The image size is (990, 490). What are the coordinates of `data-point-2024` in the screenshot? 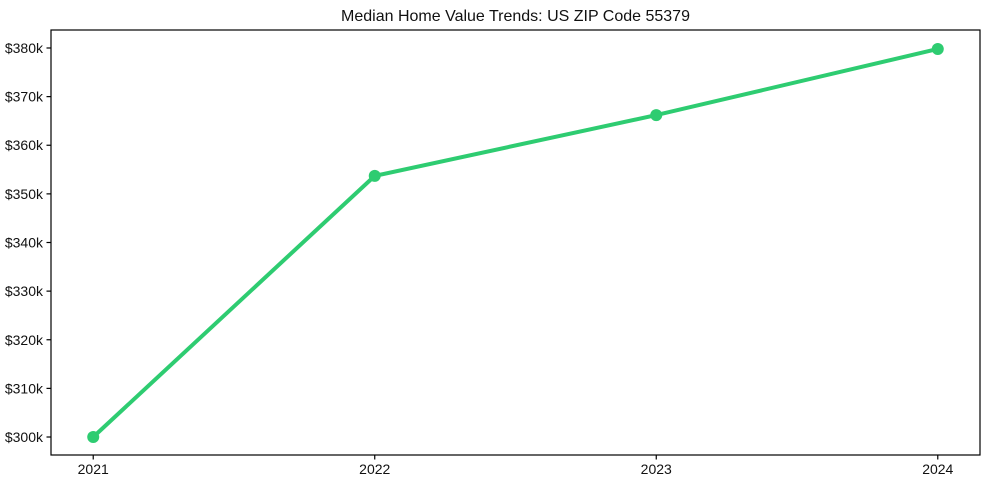 It's located at (937, 48).